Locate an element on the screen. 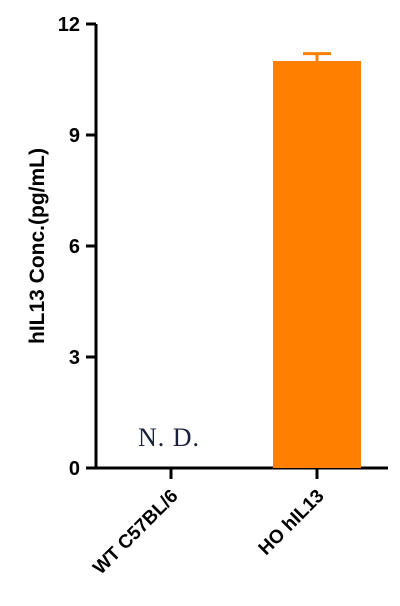 Image resolution: width=400 pixels, height=606 pixels. y-ticks: 0 3 6 9 12 is located at coordinates (77, 247).